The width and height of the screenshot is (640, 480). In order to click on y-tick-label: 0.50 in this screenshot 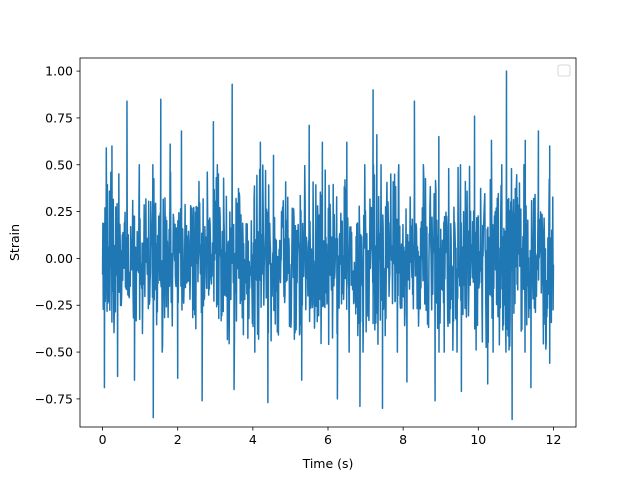, I will do `click(59, 164)`.